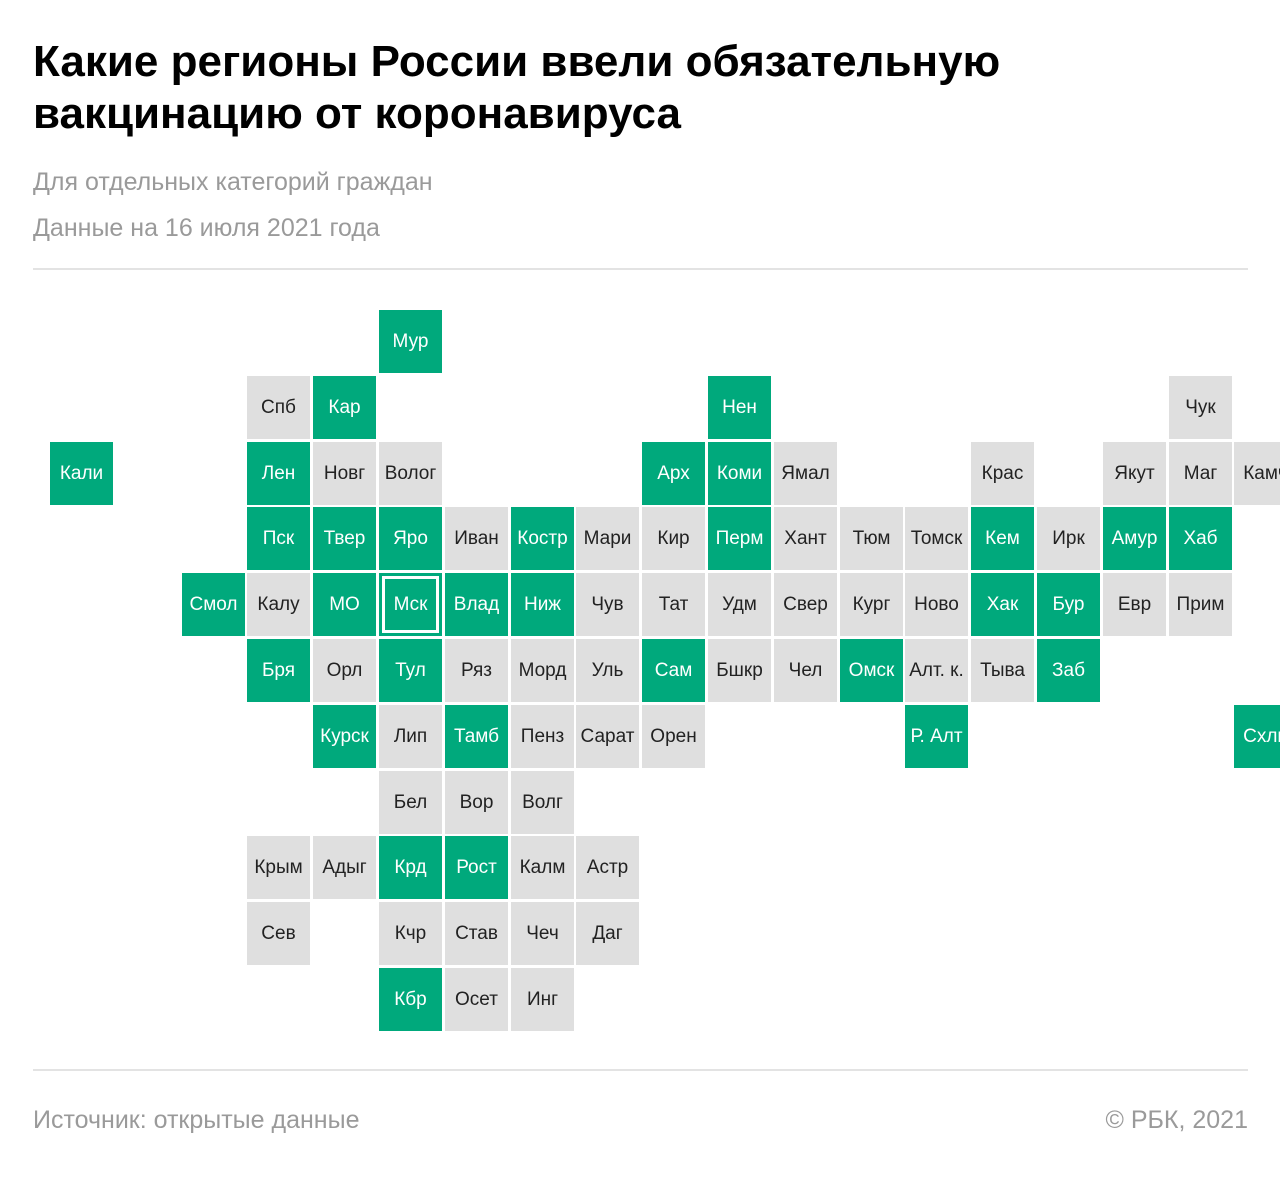 This screenshot has width=1280, height=1184. What do you see at coordinates (1200, 407) in the screenshot?
I see `region-tile: Чук` at bounding box center [1200, 407].